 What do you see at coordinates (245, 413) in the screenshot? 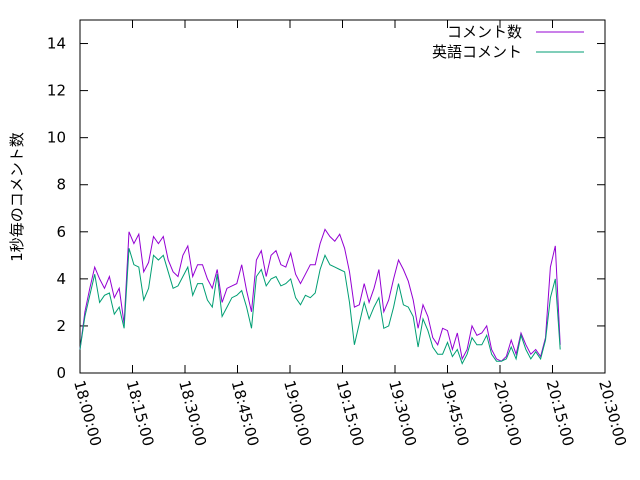
I see `x-tick-label: 18:45:00` at bounding box center [245, 413].